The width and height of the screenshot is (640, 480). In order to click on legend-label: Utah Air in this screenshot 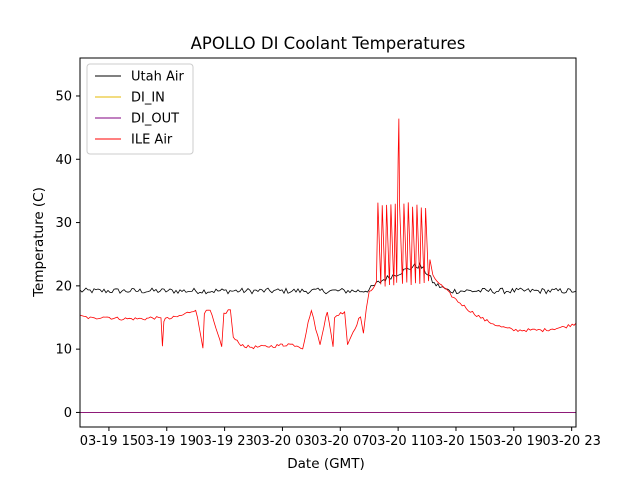, I will do `click(157, 77)`.